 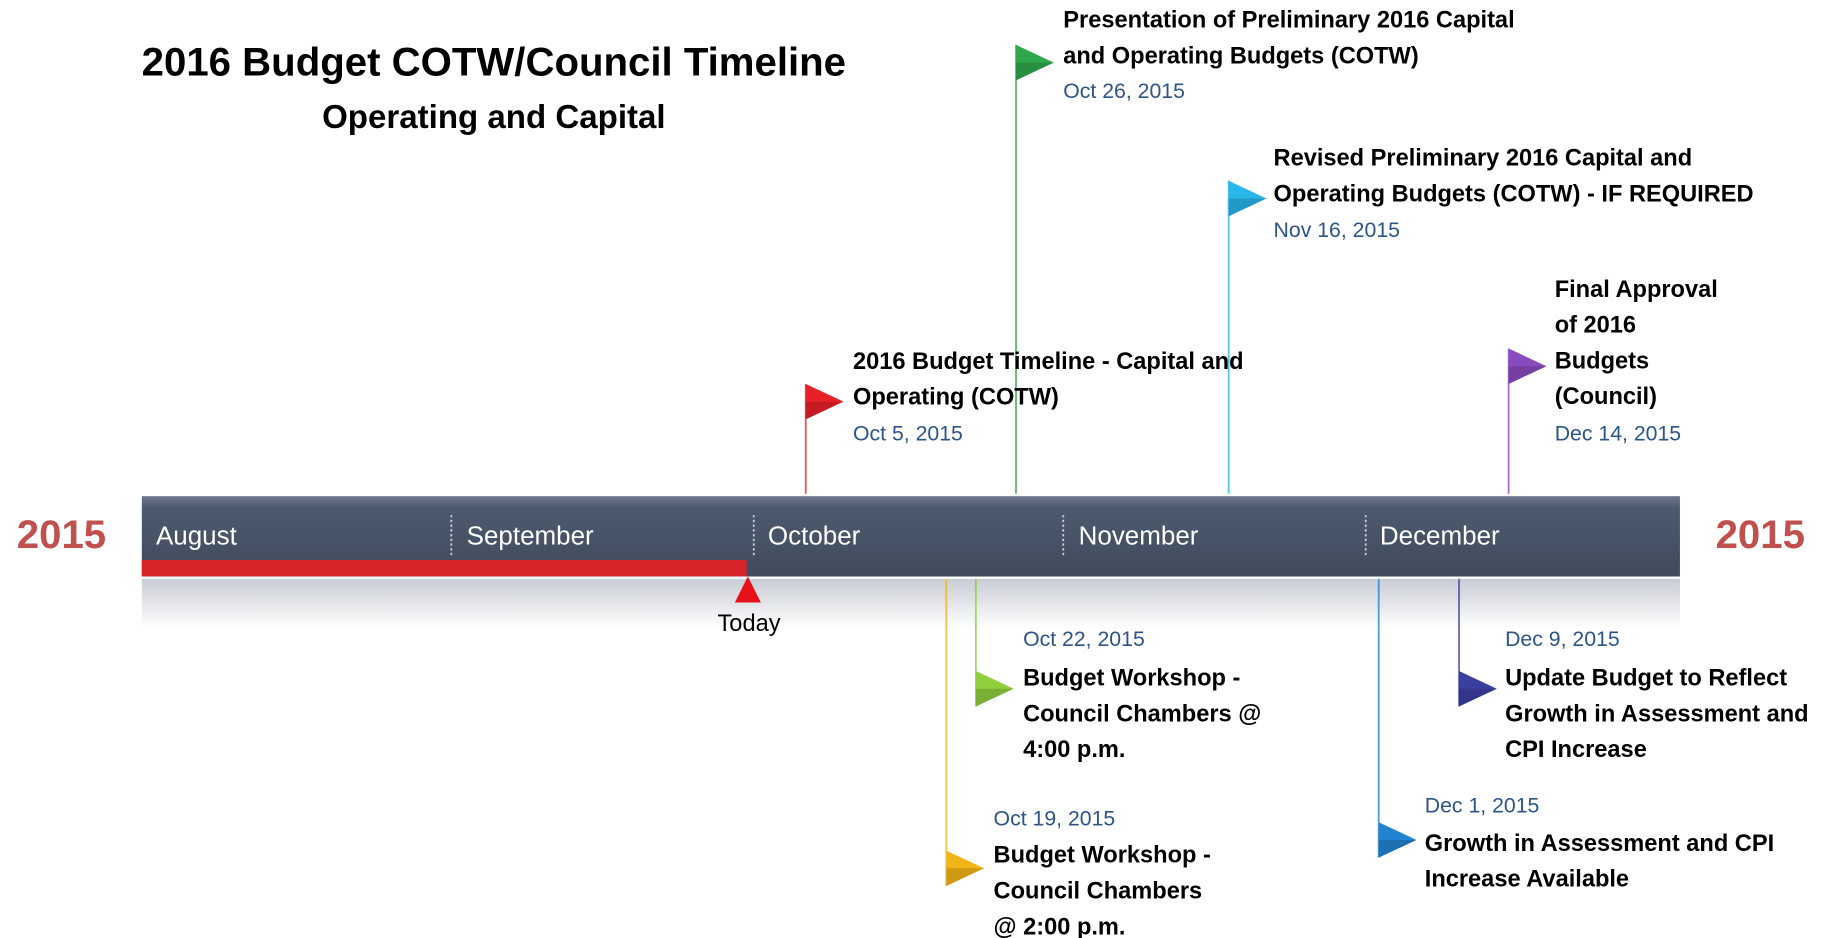 I want to click on event-date: Dec 14, 2015, so click(x=1618, y=433).